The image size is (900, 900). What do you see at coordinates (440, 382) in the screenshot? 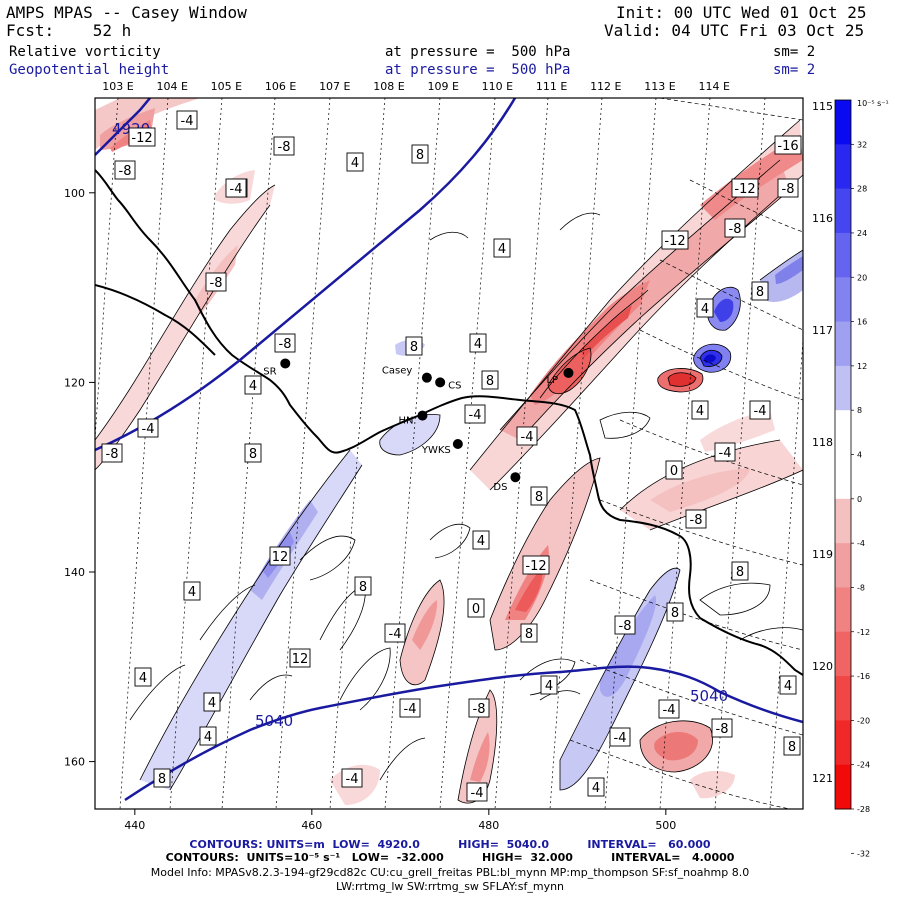
I see `station-marker-cs` at bounding box center [440, 382].